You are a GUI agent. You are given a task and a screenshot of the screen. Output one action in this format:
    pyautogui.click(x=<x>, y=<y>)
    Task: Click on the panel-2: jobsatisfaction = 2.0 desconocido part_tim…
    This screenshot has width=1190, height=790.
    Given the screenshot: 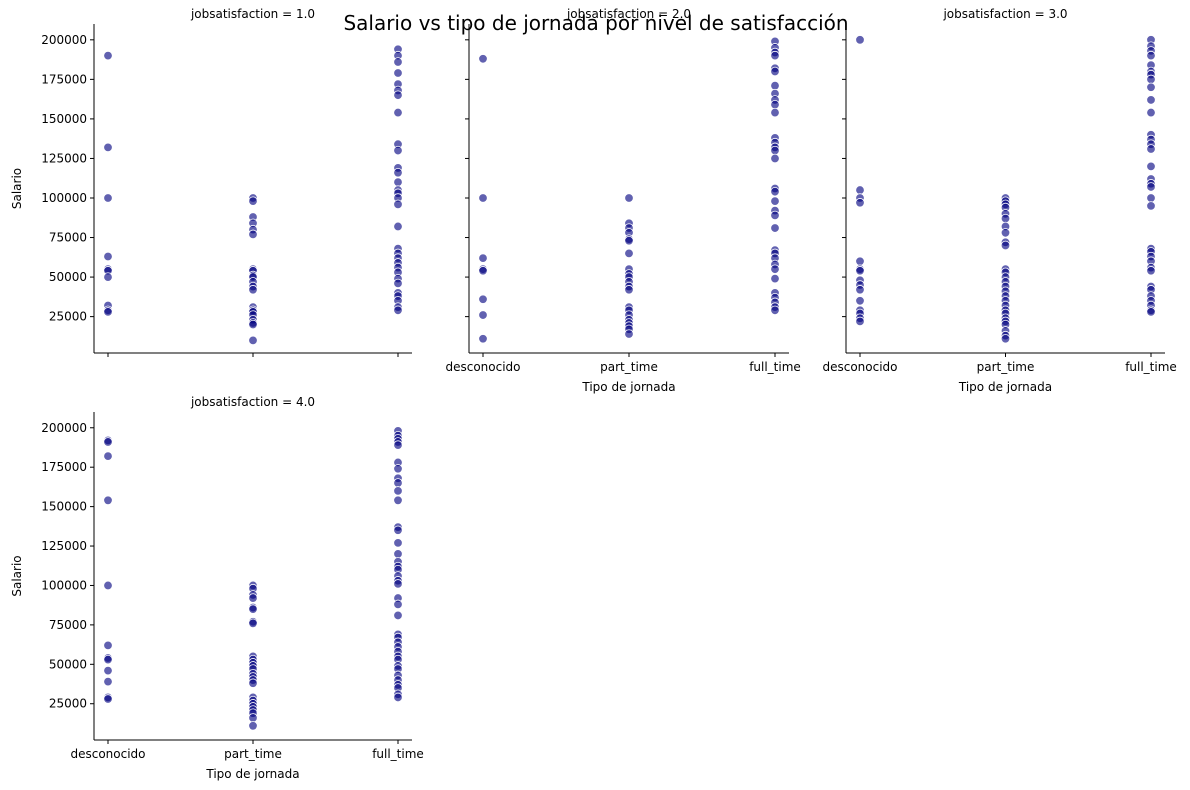 What is the action you would take?
    pyautogui.click(x=622, y=200)
    